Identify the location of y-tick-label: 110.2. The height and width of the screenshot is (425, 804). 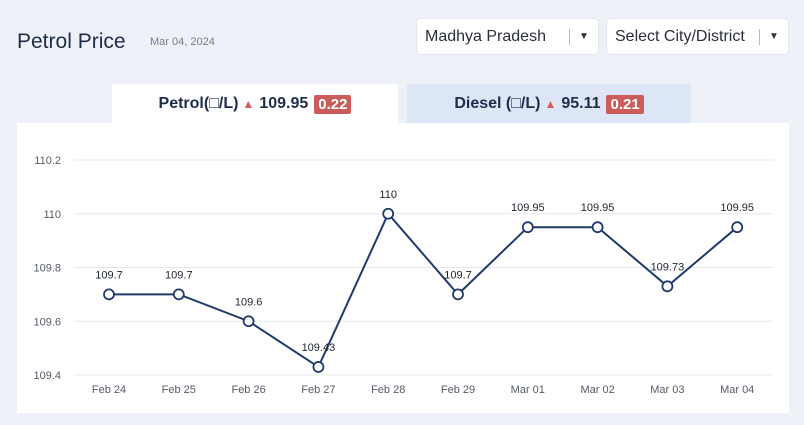
(47, 161).